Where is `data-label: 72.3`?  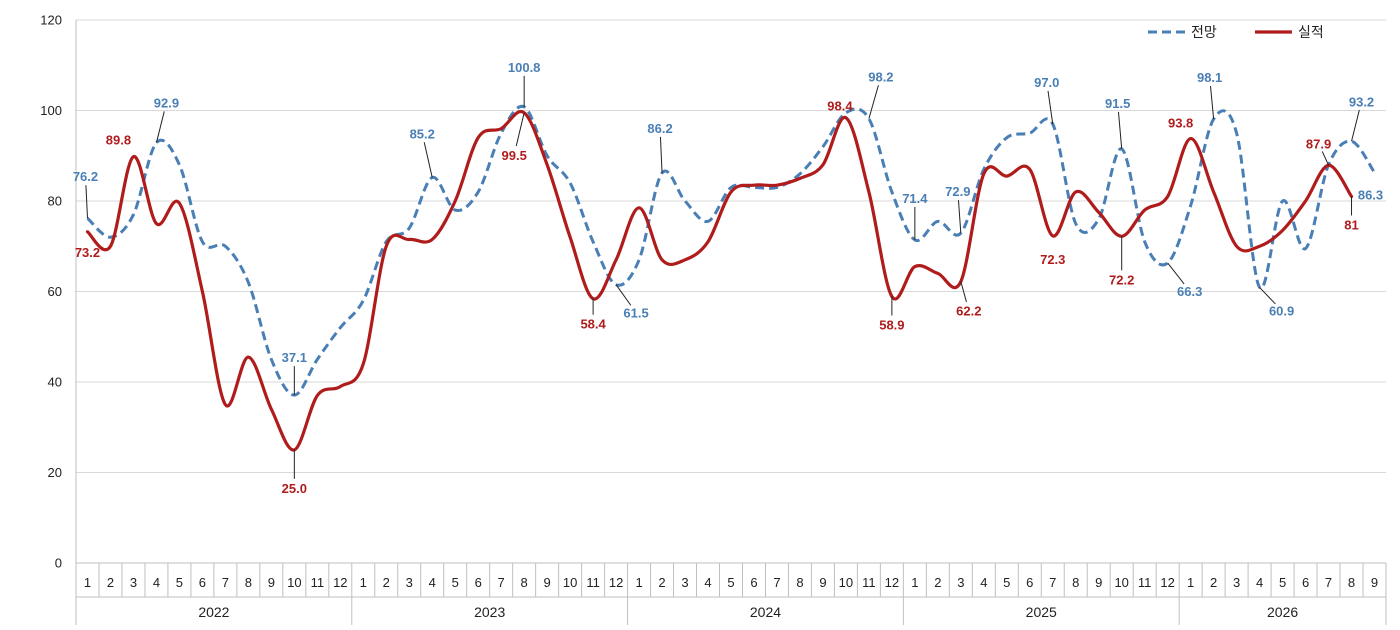
data-label: 72.3 is located at coordinates (1052, 259).